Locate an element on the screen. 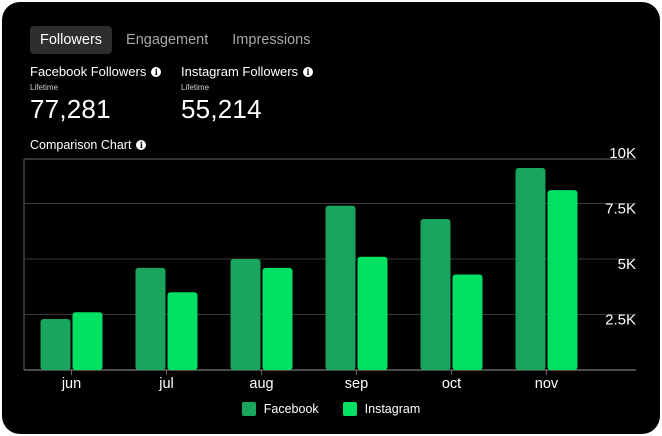 The image size is (662, 436). legend-label-facebook: Facebook is located at coordinates (291, 409).